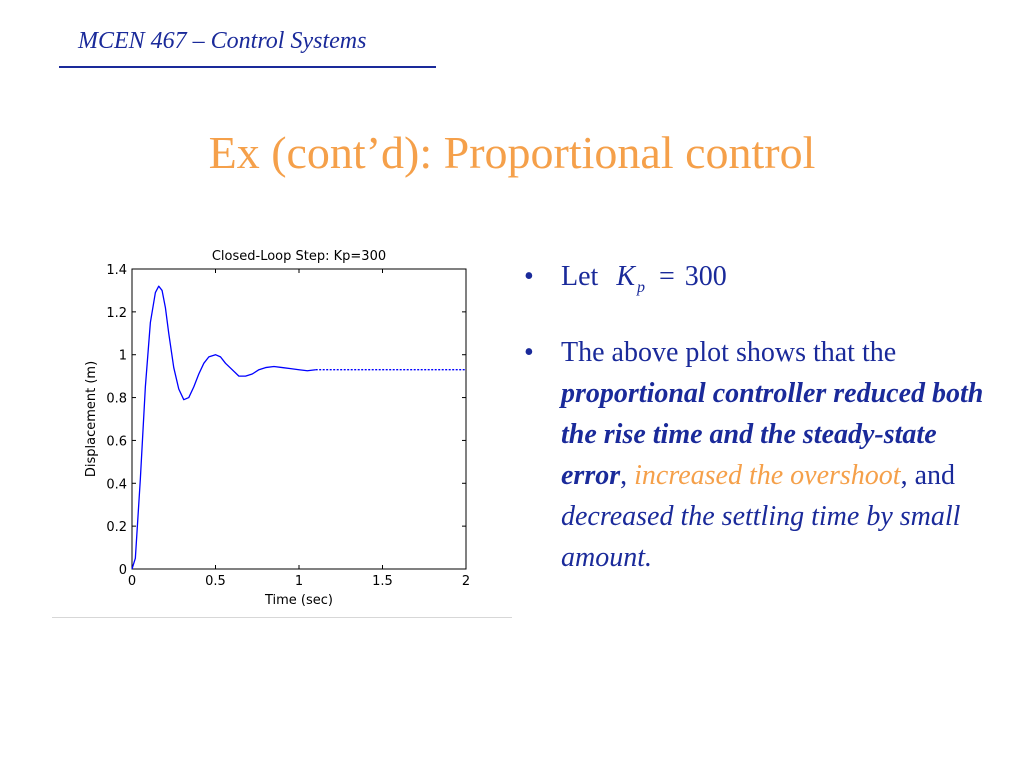  Describe the element at coordinates (116, 270) in the screenshot. I see `y-tick-label: 1.4` at that location.